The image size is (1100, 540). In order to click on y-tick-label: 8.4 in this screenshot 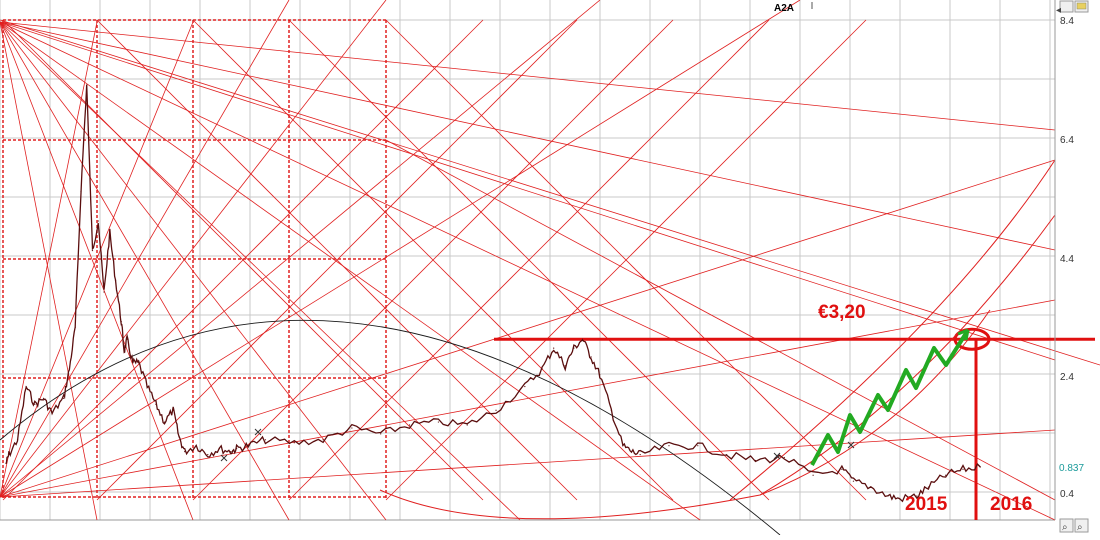, I will do `click(1067, 21)`.